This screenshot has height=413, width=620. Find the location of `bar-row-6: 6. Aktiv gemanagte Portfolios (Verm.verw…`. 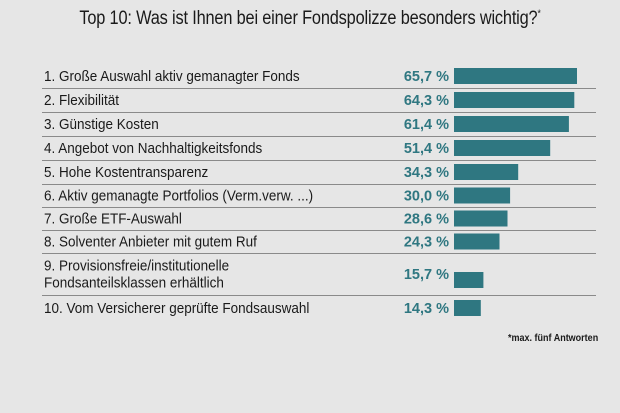

bar-row-6: 6. Aktiv gemanagte Portfolios (Verm.verw… is located at coordinates (319, 197).